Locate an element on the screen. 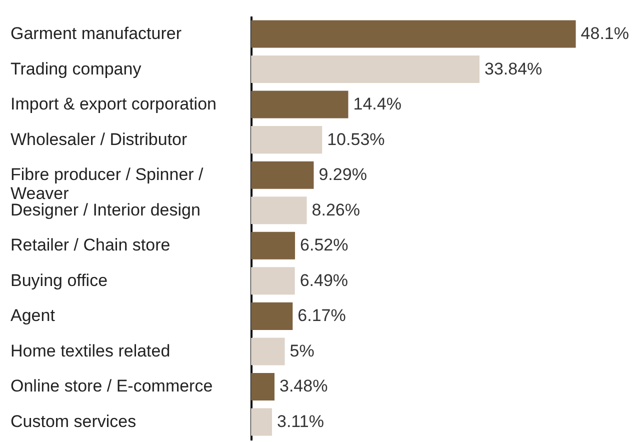  data-label: 3.48% is located at coordinates (304, 386).